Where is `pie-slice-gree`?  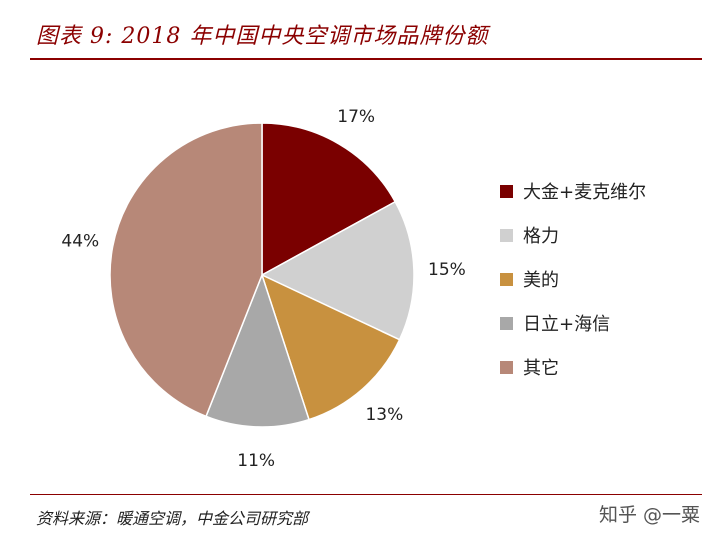 pie-slice-gree is located at coordinates (337, 270).